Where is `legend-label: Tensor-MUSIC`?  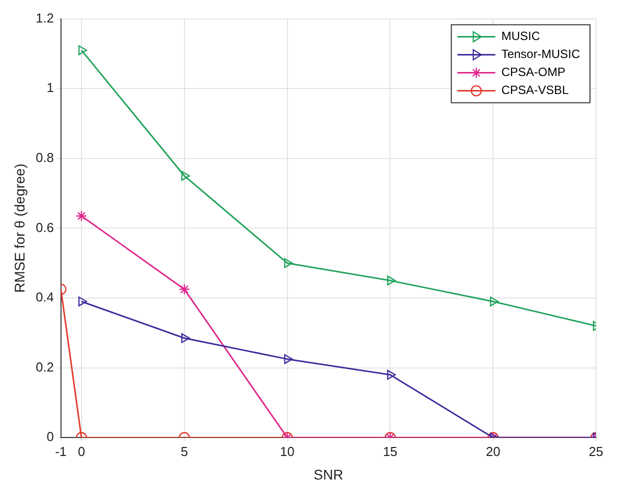
legend-label: Tensor-MUSIC is located at coordinates (540, 54).